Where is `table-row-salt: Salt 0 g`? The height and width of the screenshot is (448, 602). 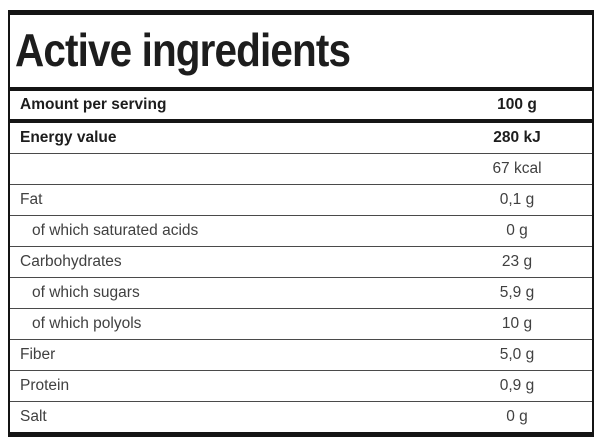
table-row-salt: Salt 0 g is located at coordinates (301, 416).